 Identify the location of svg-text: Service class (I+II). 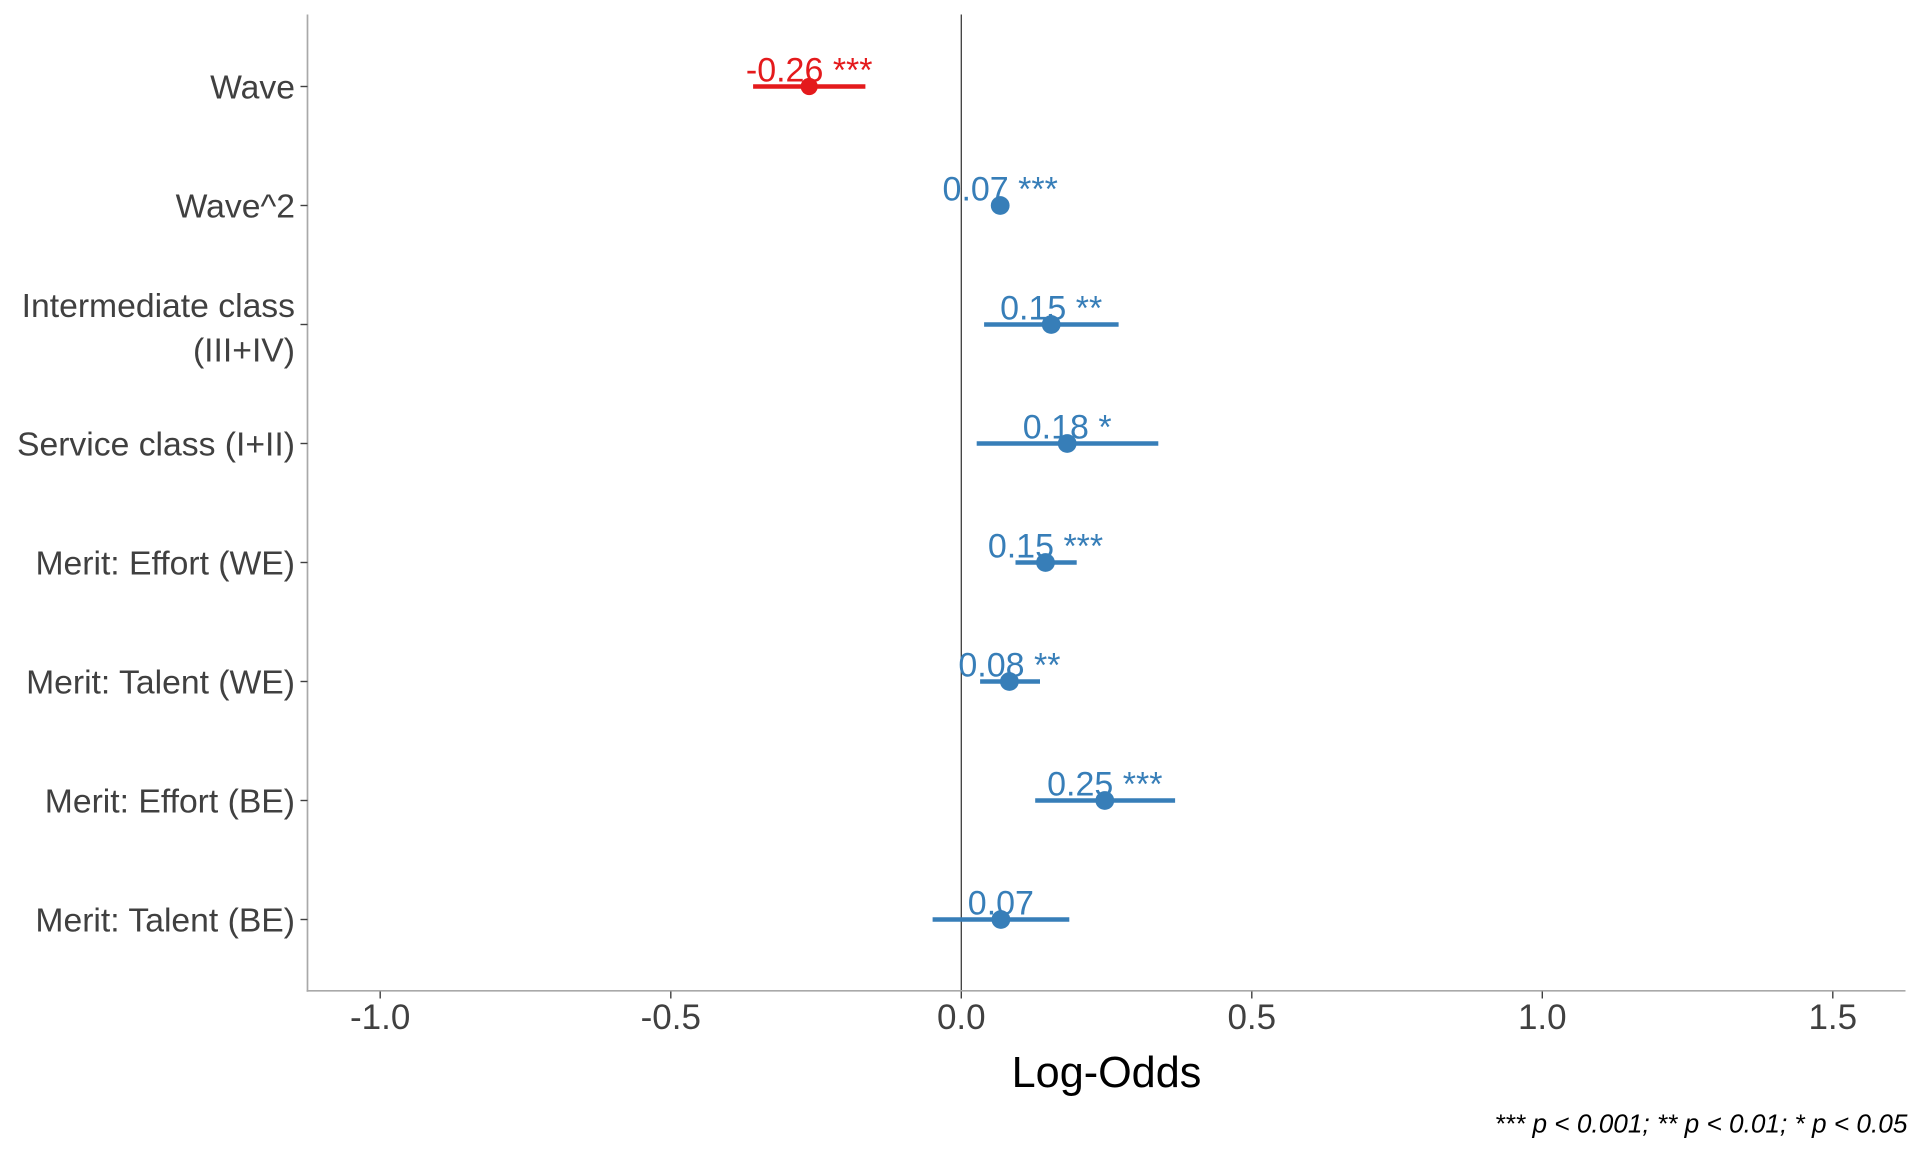
(156, 445).